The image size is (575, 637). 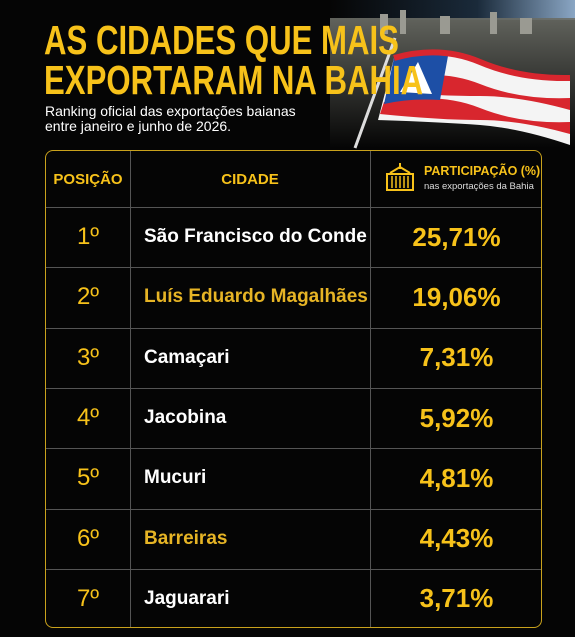 I want to click on city: Jacobina, so click(x=185, y=418).